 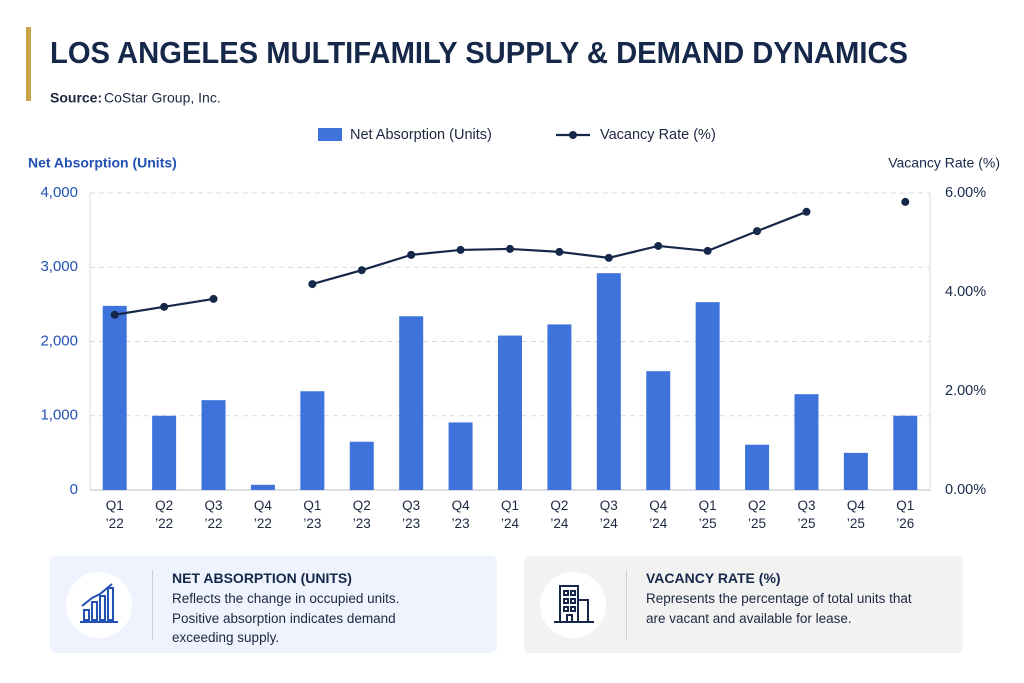 What do you see at coordinates (806, 514) in the screenshot?
I see `x-tick-label: Q3 ’25` at bounding box center [806, 514].